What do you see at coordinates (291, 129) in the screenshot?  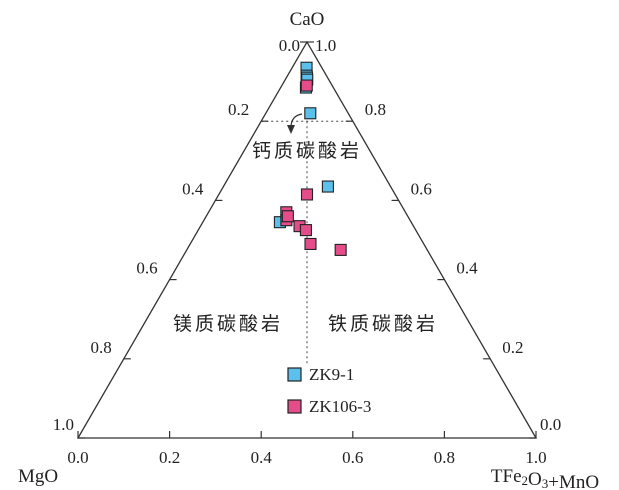 I see `pointer-arrow-head` at bounding box center [291, 129].